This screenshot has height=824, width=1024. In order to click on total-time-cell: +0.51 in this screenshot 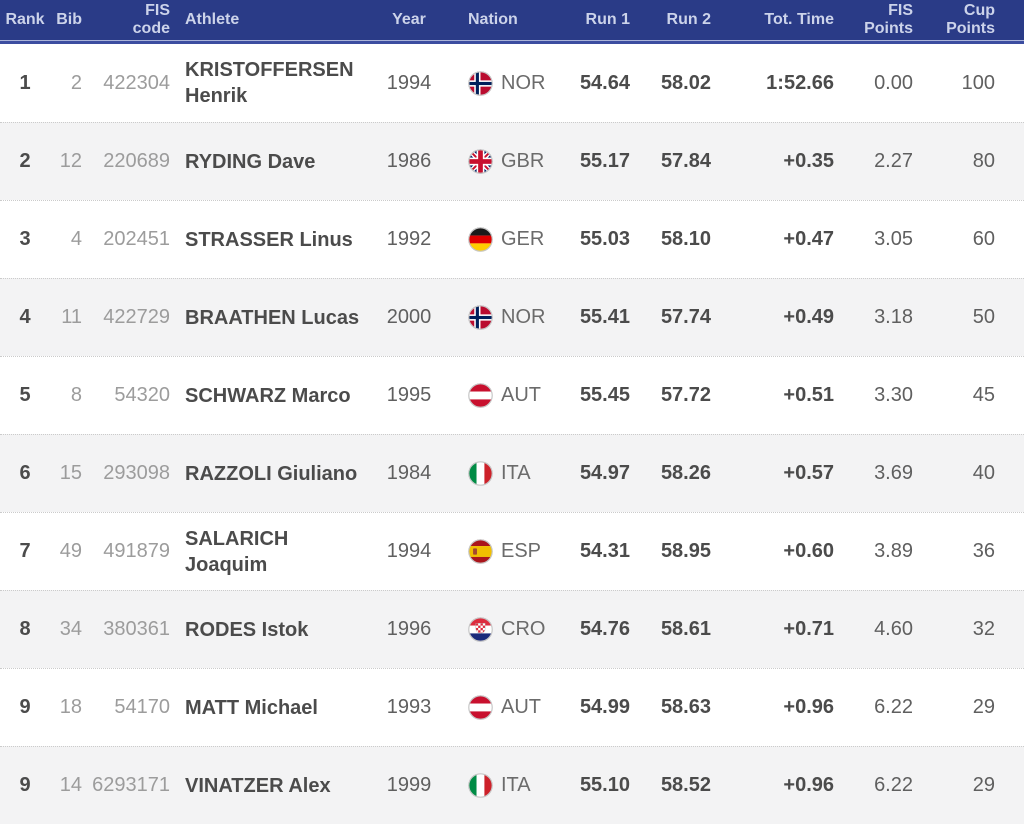, I will do `click(808, 395)`.